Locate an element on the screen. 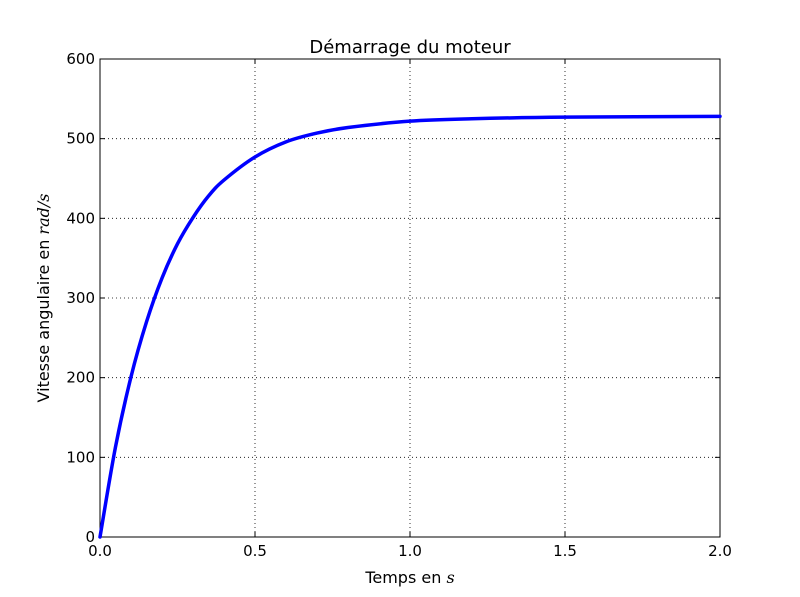 The height and width of the screenshot is (597, 800). x-tick-label: 1.5 is located at coordinates (565, 551).